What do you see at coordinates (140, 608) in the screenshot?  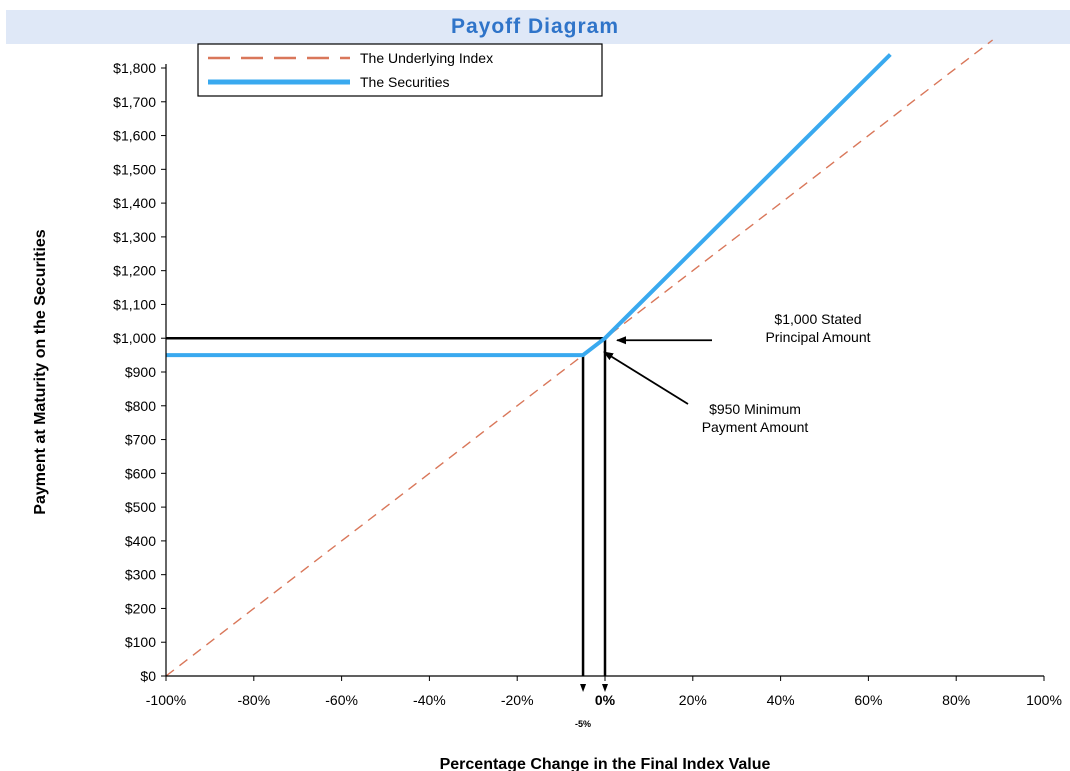 I see `y-tick-label: $200` at bounding box center [140, 608].